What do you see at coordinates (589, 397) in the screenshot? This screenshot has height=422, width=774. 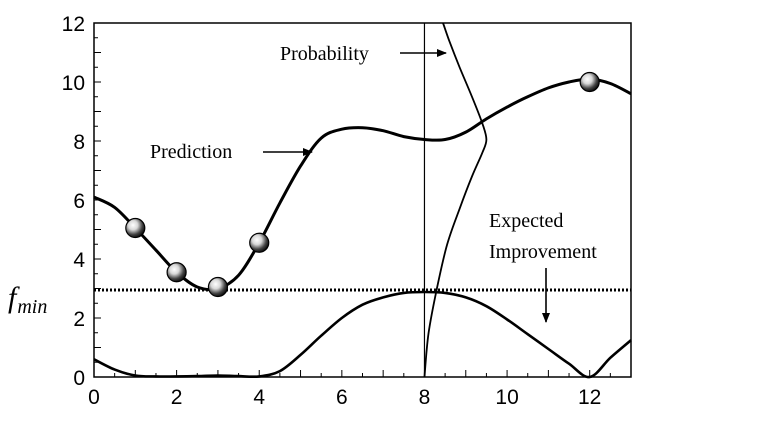 I see `x-tick-label: 12` at bounding box center [589, 397].